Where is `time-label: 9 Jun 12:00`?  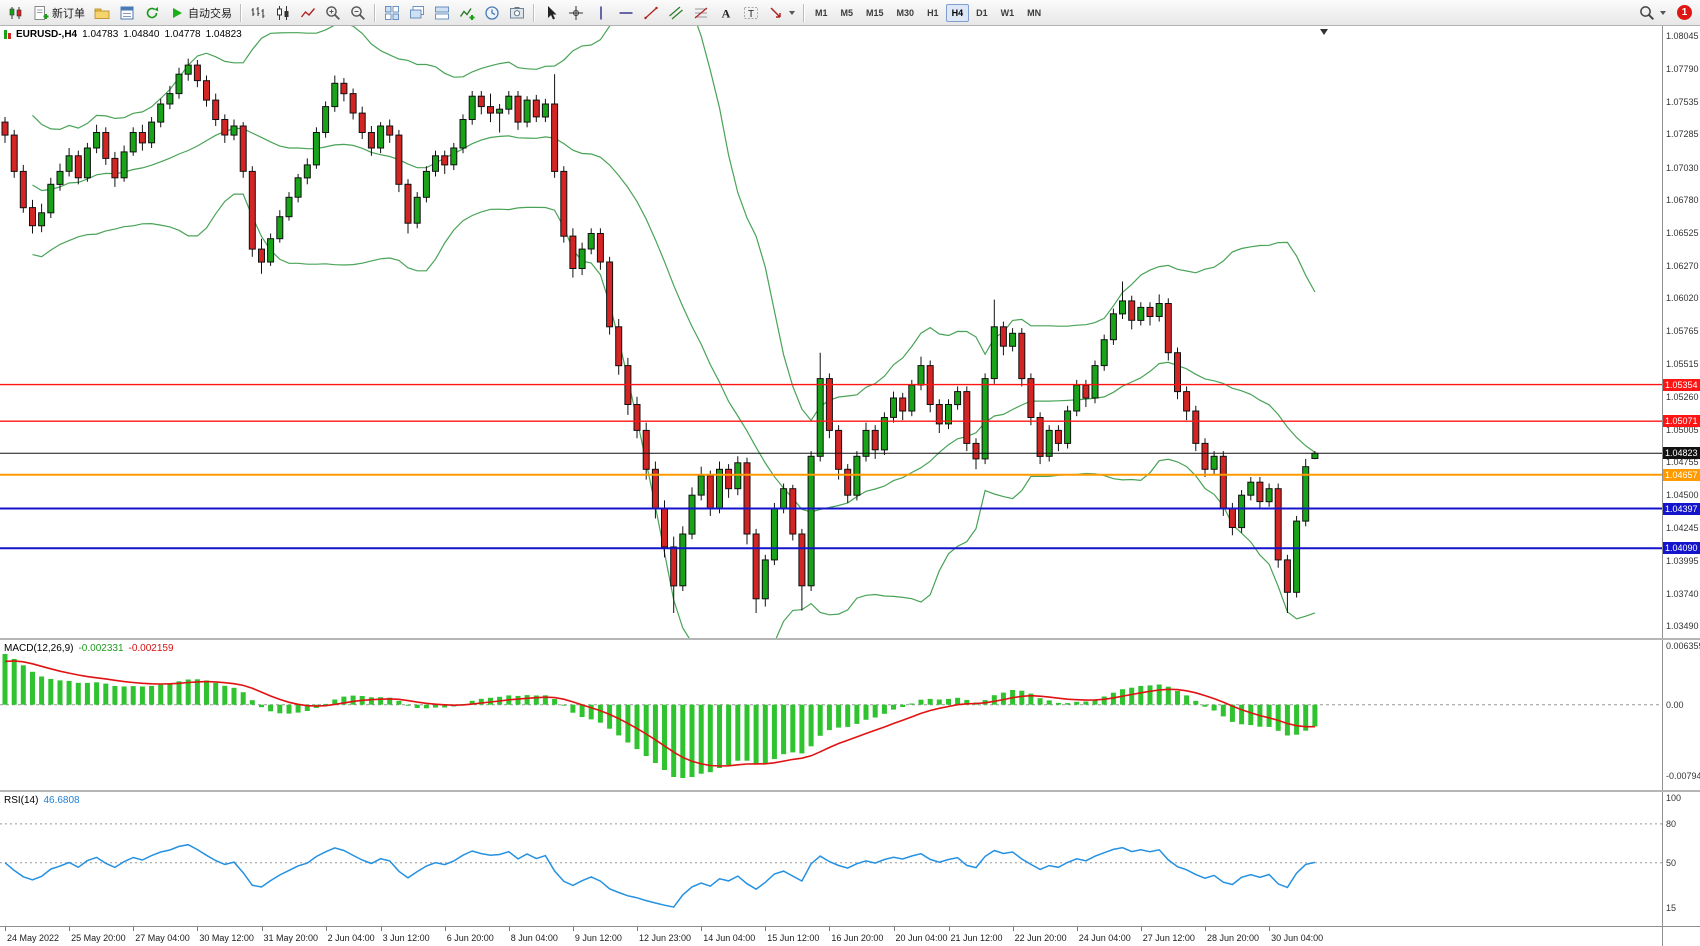
time-label: 9 Jun 12:00 is located at coordinates (598, 938).